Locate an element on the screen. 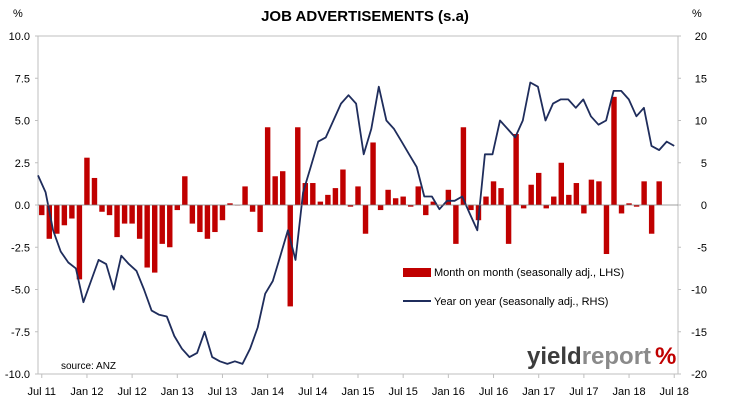 This screenshot has width=730, height=400. brand-symbol: % is located at coordinates (665, 356).